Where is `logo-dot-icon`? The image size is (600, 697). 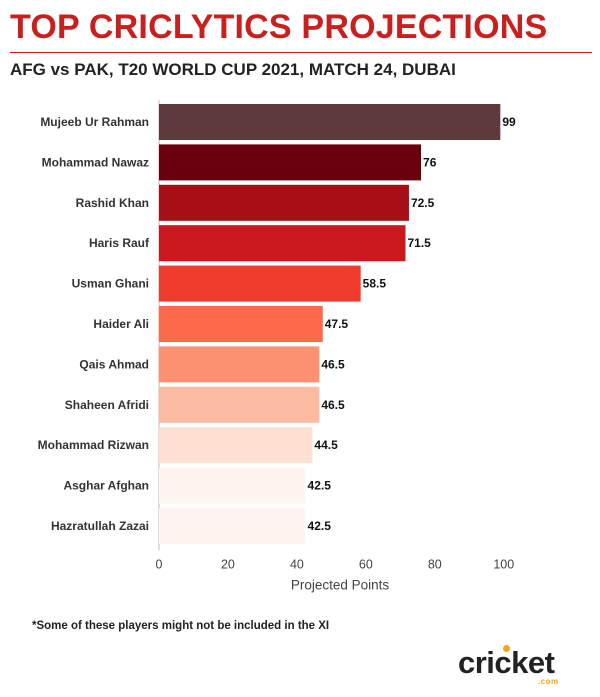
logo-dot-icon is located at coordinates (506, 648).